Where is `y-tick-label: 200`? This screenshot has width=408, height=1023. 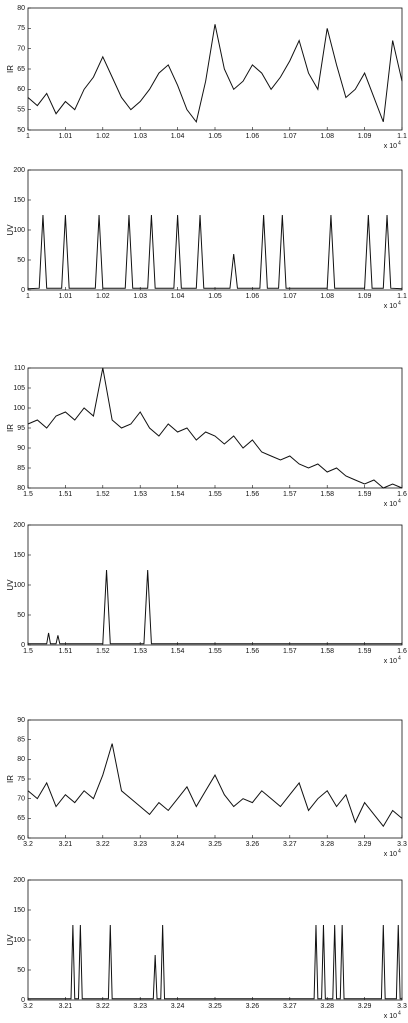 y-tick-label: 200 is located at coordinates (19, 880).